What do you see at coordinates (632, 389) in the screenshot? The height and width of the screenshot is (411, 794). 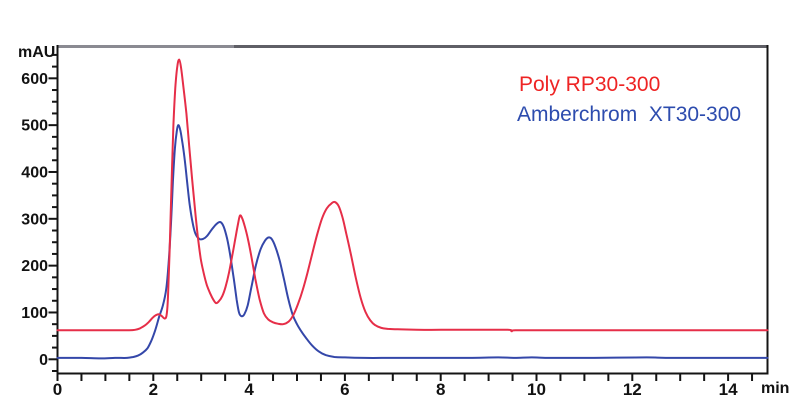 I see `x-tick-label: 12` at bounding box center [632, 389].